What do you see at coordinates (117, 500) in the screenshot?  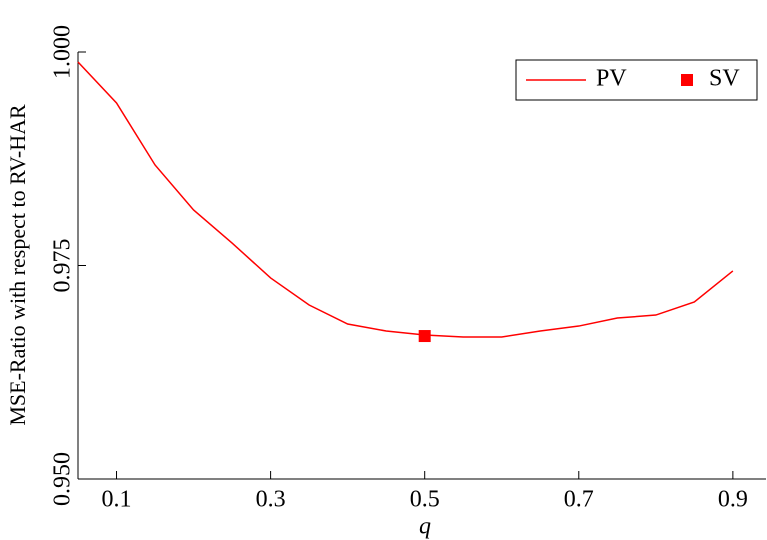 I see `x-tick-label: 0.1` at bounding box center [117, 500].